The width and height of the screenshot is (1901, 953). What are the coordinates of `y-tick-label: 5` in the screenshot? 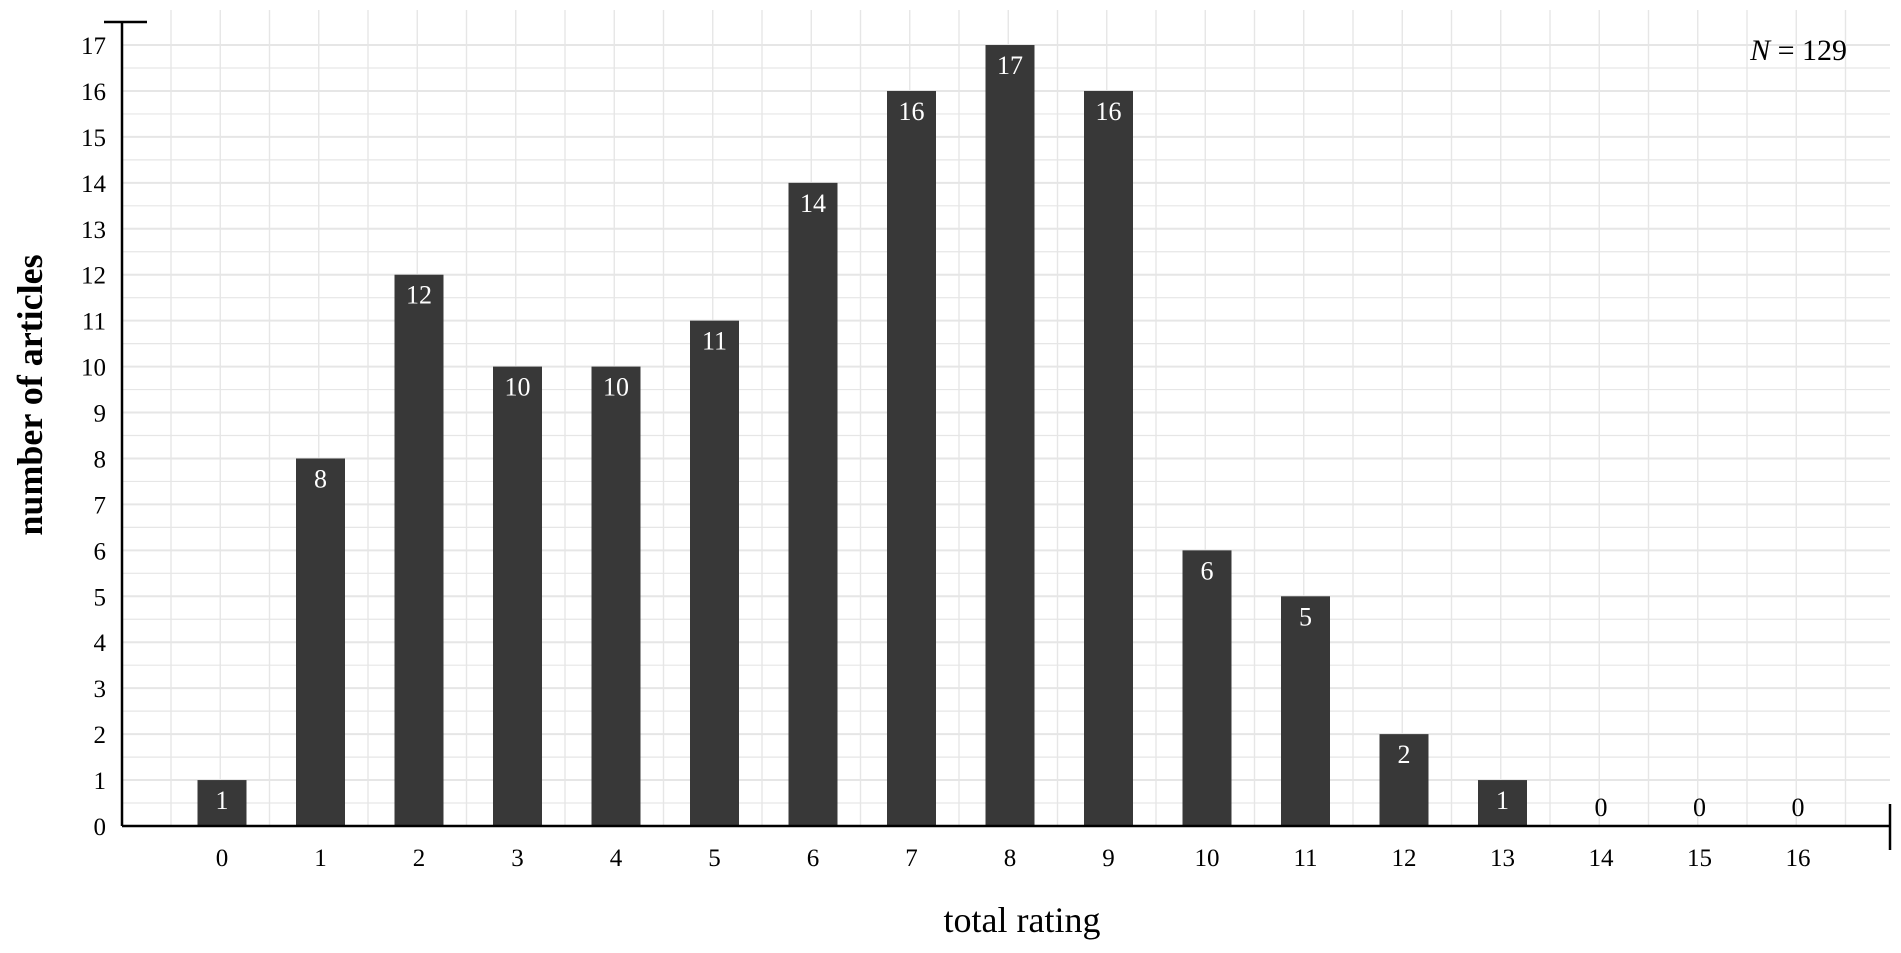 It's located at (100, 597).